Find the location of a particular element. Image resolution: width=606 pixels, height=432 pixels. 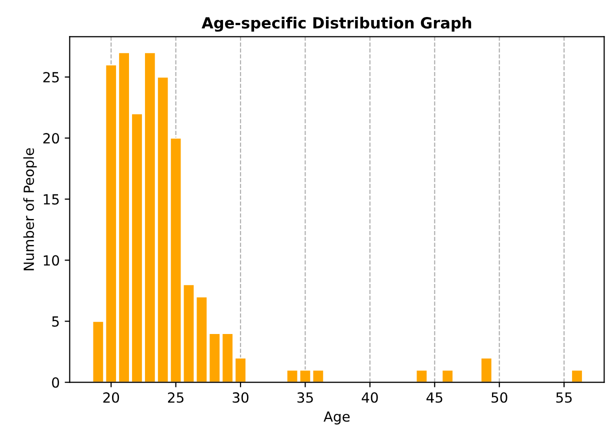

y-tick-label: 15 is located at coordinates (51, 199).